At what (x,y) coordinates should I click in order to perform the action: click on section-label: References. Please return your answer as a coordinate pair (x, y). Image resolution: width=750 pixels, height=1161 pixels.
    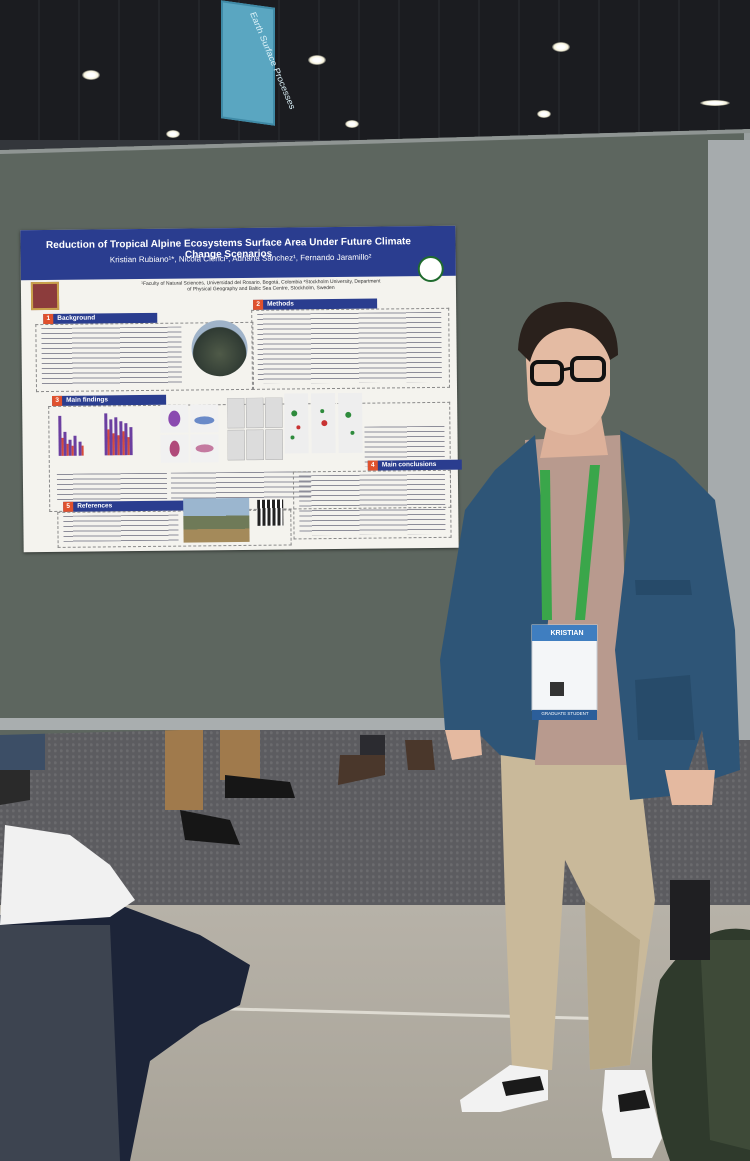
    Looking at the image, I should click on (95, 506).